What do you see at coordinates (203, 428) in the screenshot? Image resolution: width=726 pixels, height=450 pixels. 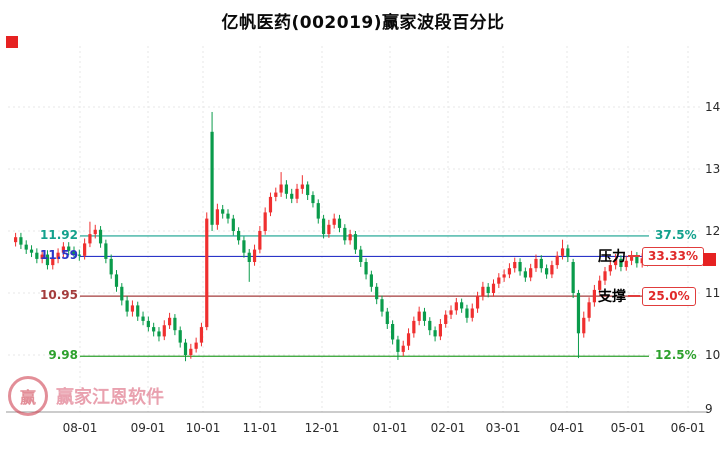 I see `x-axis-label: 10-01` at bounding box center [203, 428].